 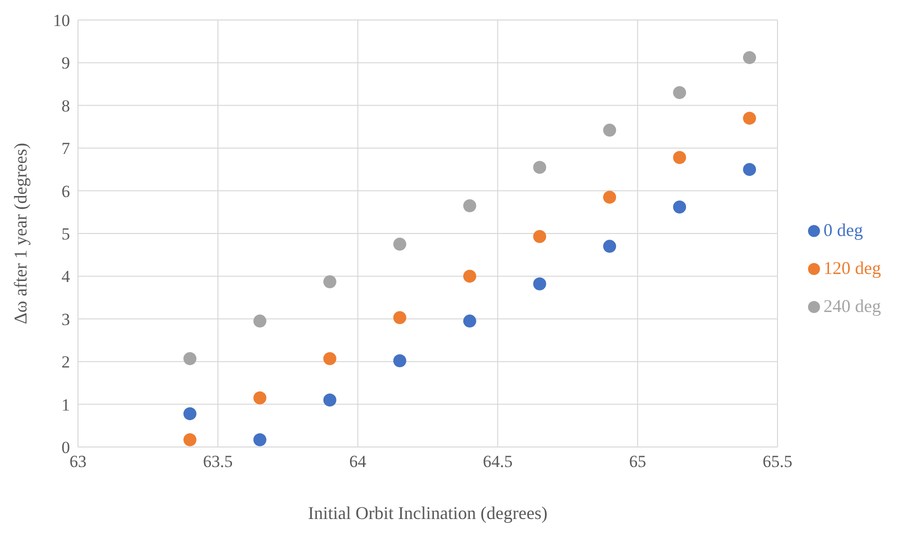 What do you see at coordinates (497, 462) in the screenshot?
I see `x-tick-label: 64.5` at bounding box center [497, 462].